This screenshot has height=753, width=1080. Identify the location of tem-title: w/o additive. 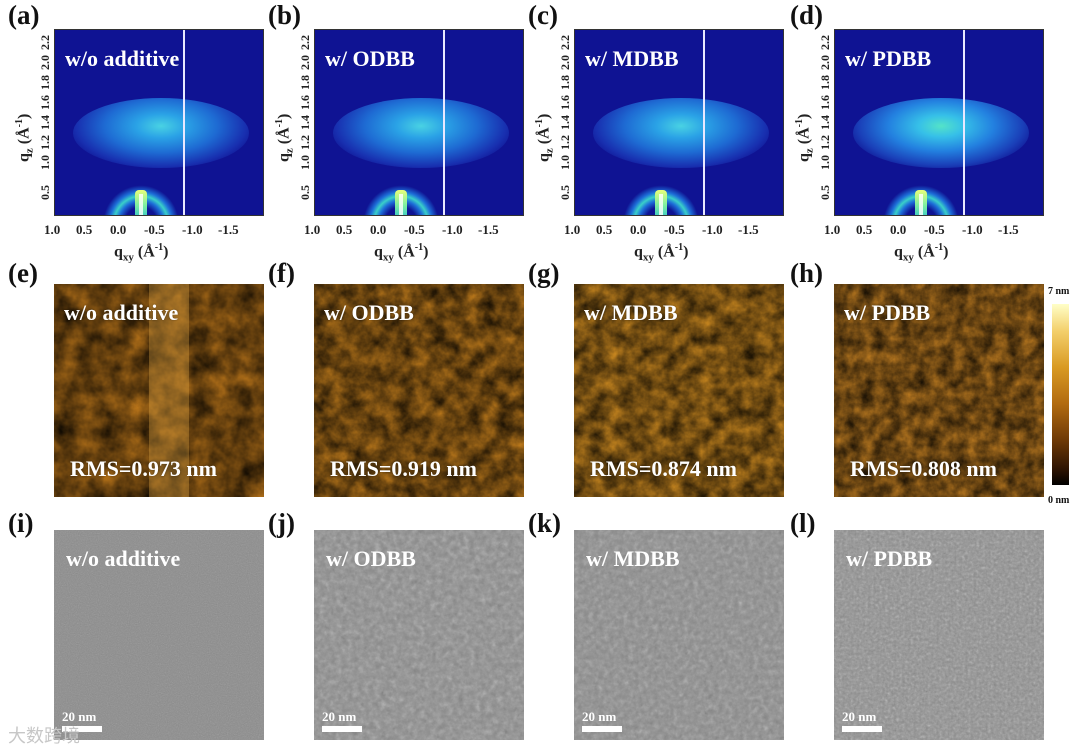
(123, 558).